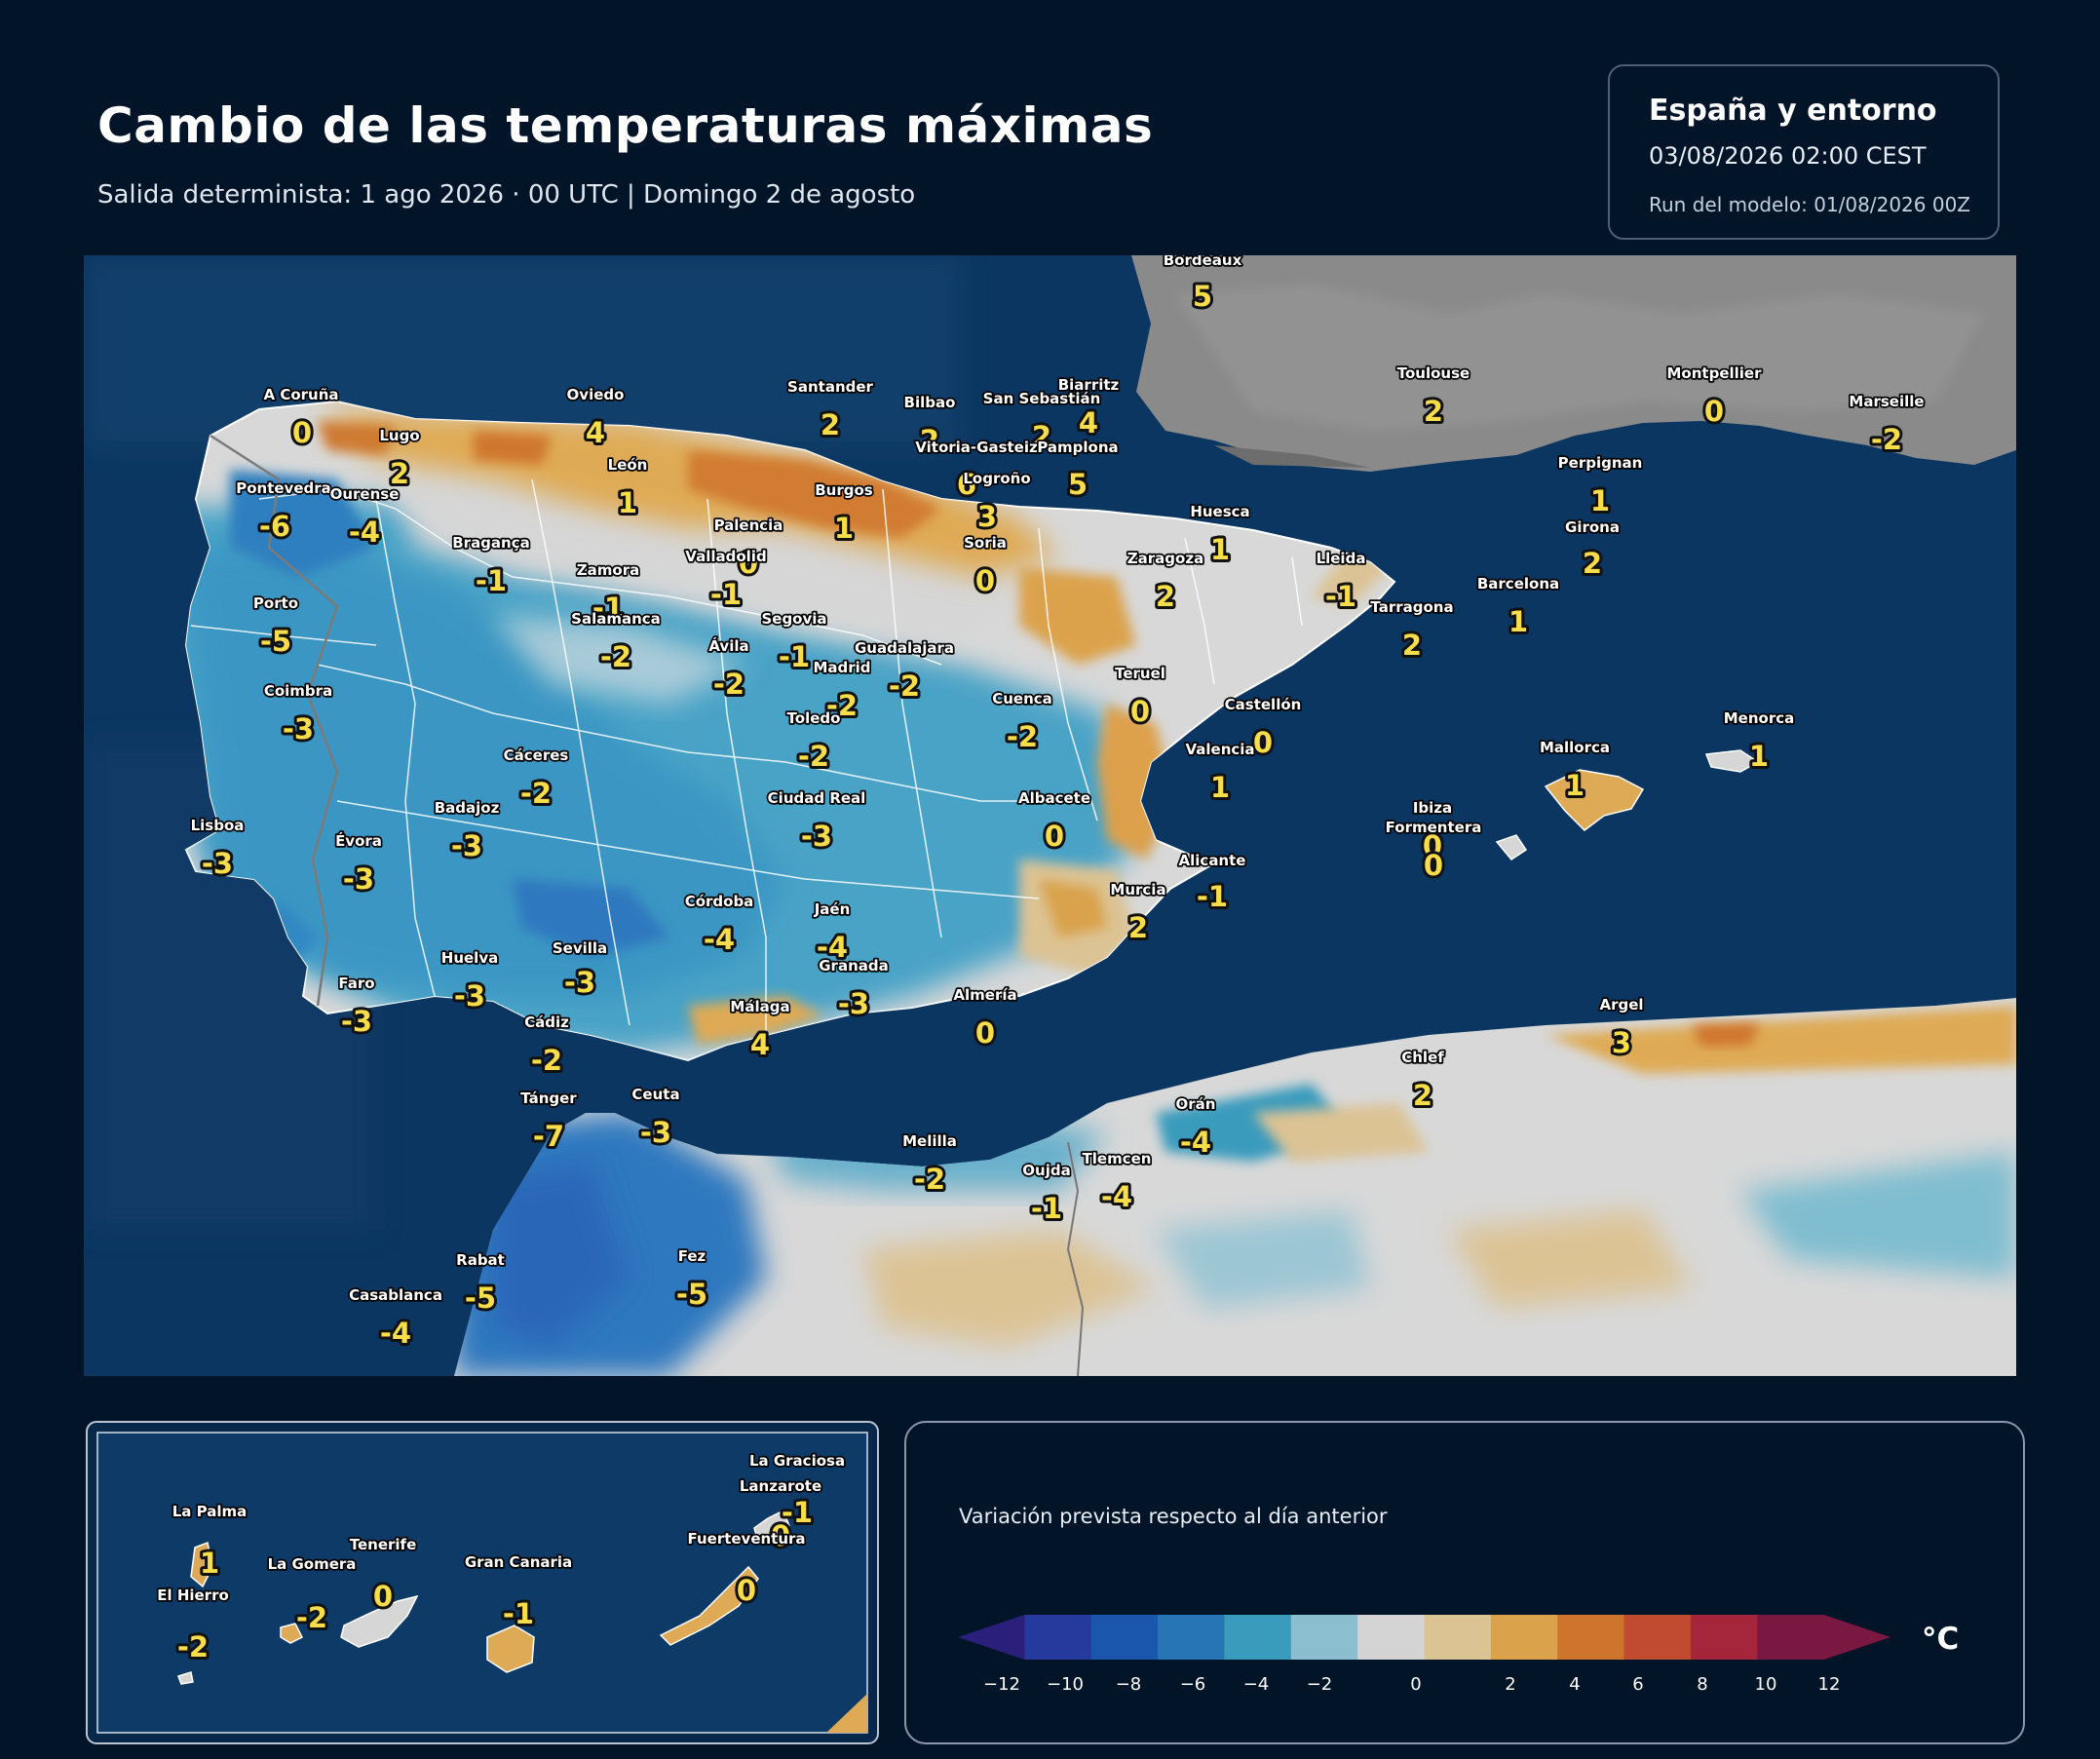 The height and width of the screenshot is (1759, 2100). What do you see at coordinates (966, 485) in the screenshot?
I see `temperature-change-value: 6` at bounding box center [966, 485].